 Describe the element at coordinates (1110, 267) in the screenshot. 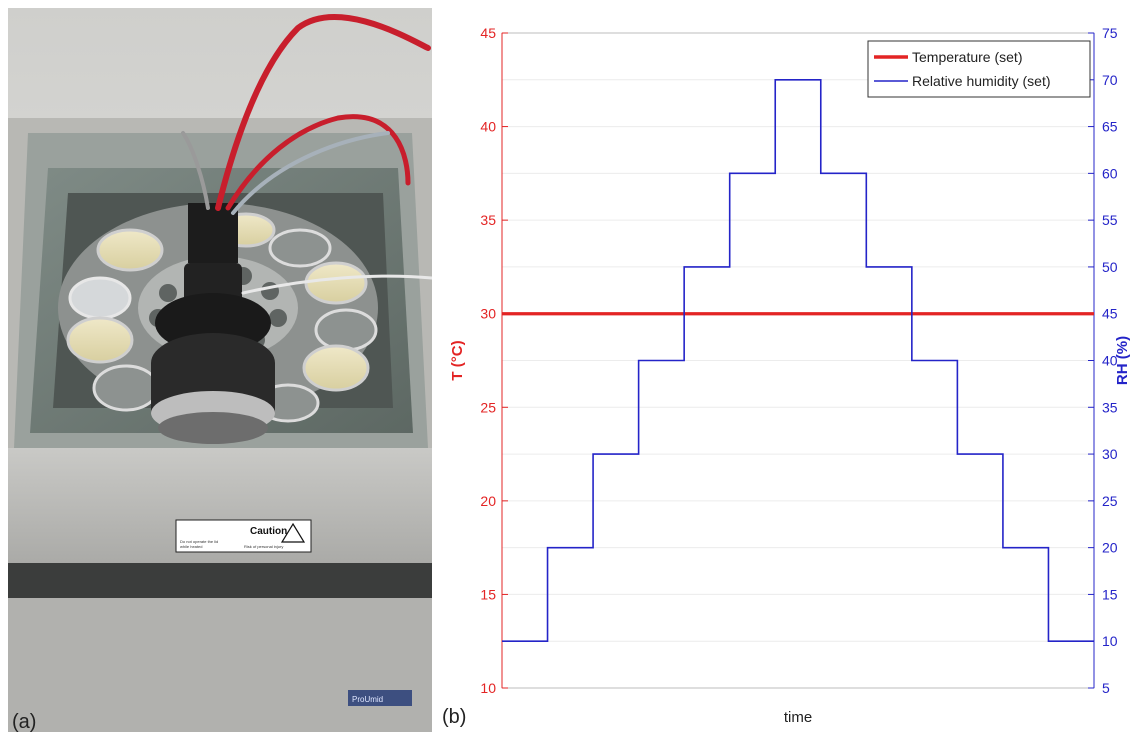

I see `right-tick-label: 50` at that location.